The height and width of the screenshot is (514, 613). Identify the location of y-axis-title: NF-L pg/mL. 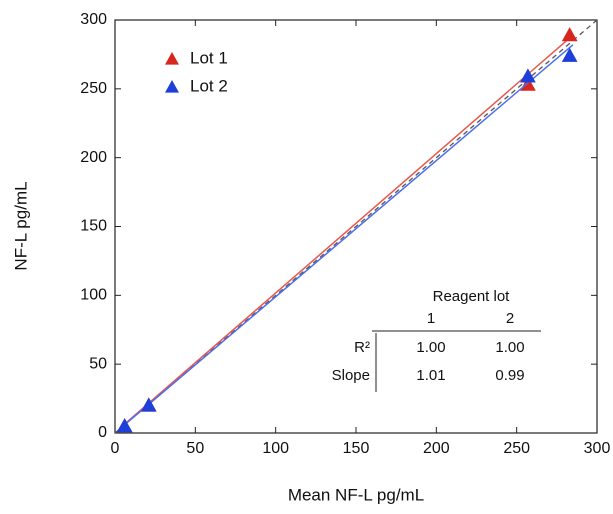
(20, 225).